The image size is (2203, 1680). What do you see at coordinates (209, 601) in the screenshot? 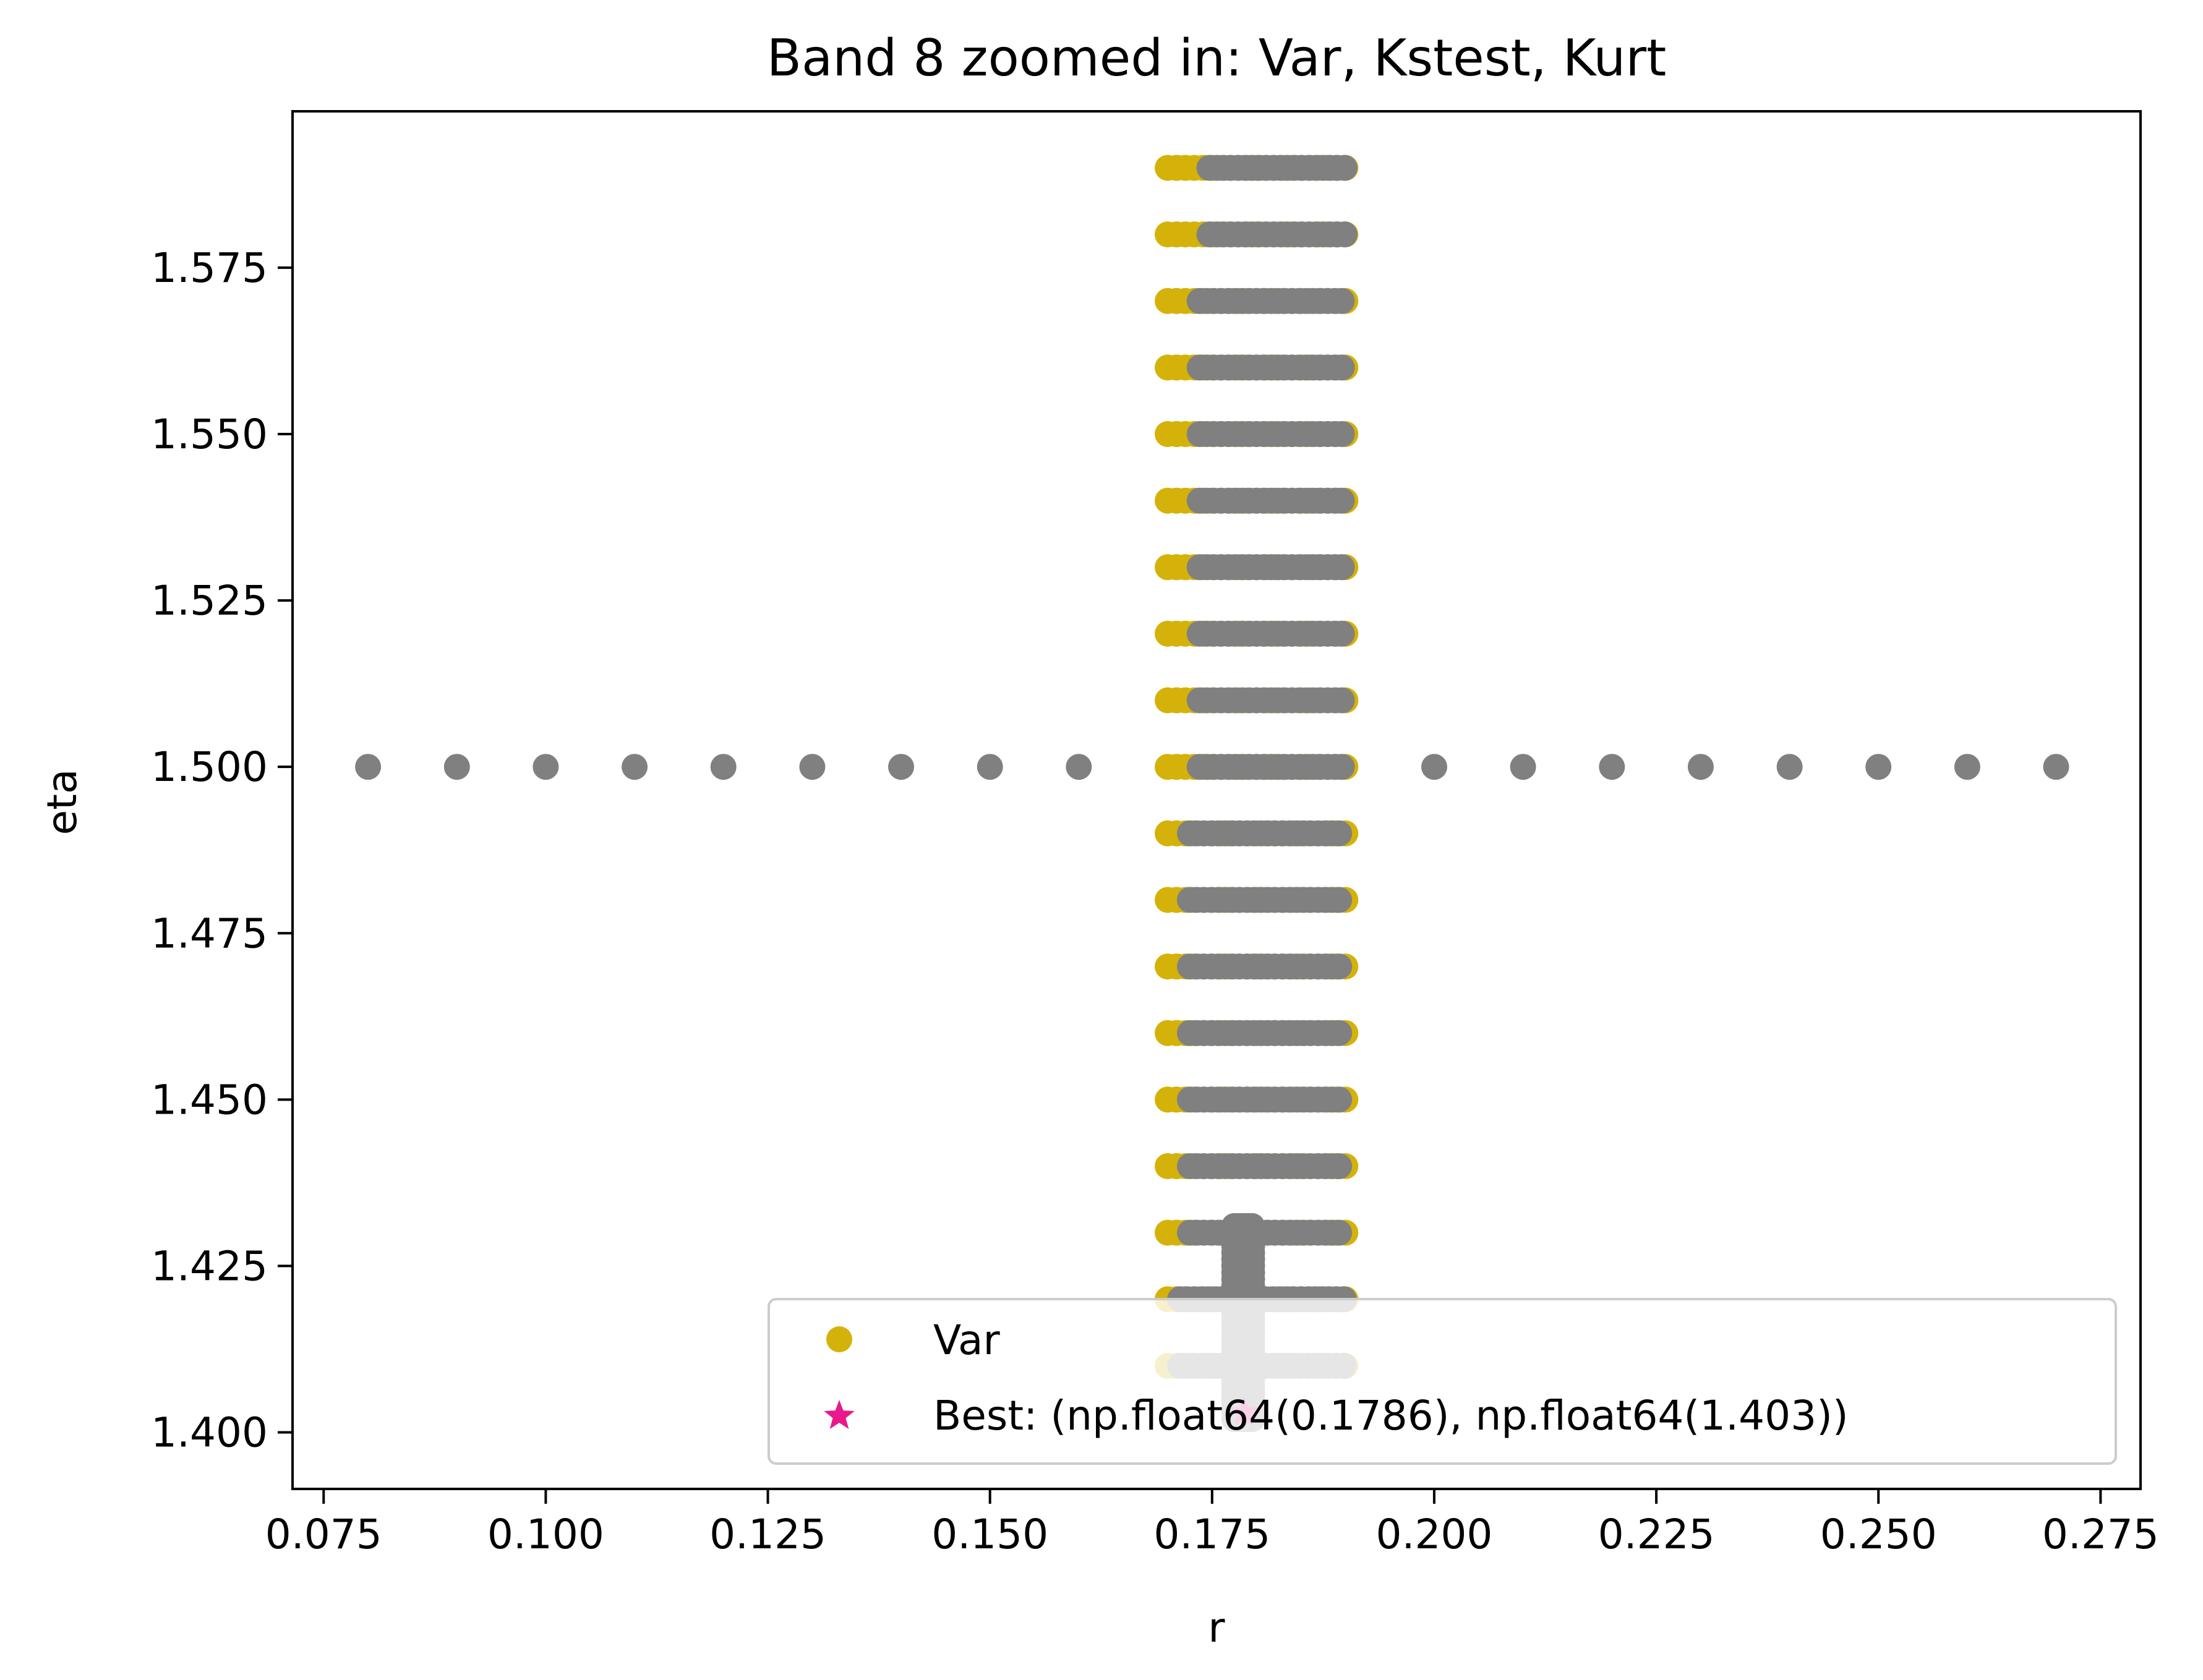
I see `y-tick-label: 1.525` at bounding box center [209, 601].